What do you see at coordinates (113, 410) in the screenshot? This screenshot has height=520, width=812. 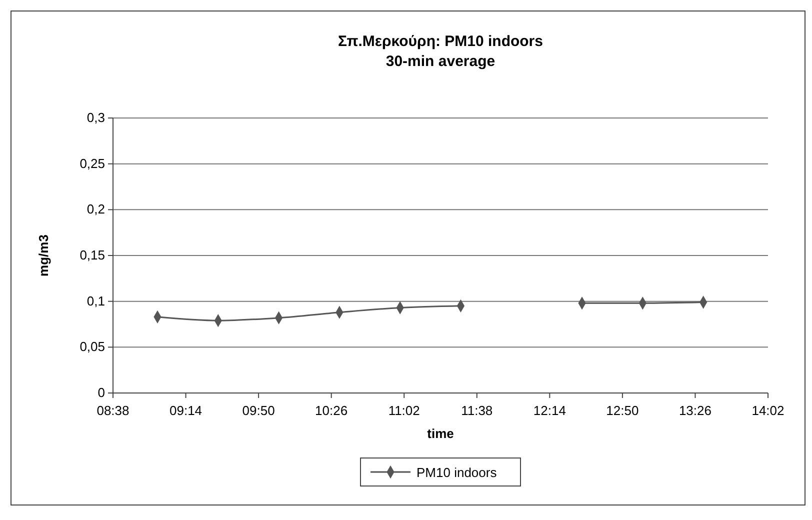 I see `x-tick-label: 08:38` at bounding box center [113, 410].